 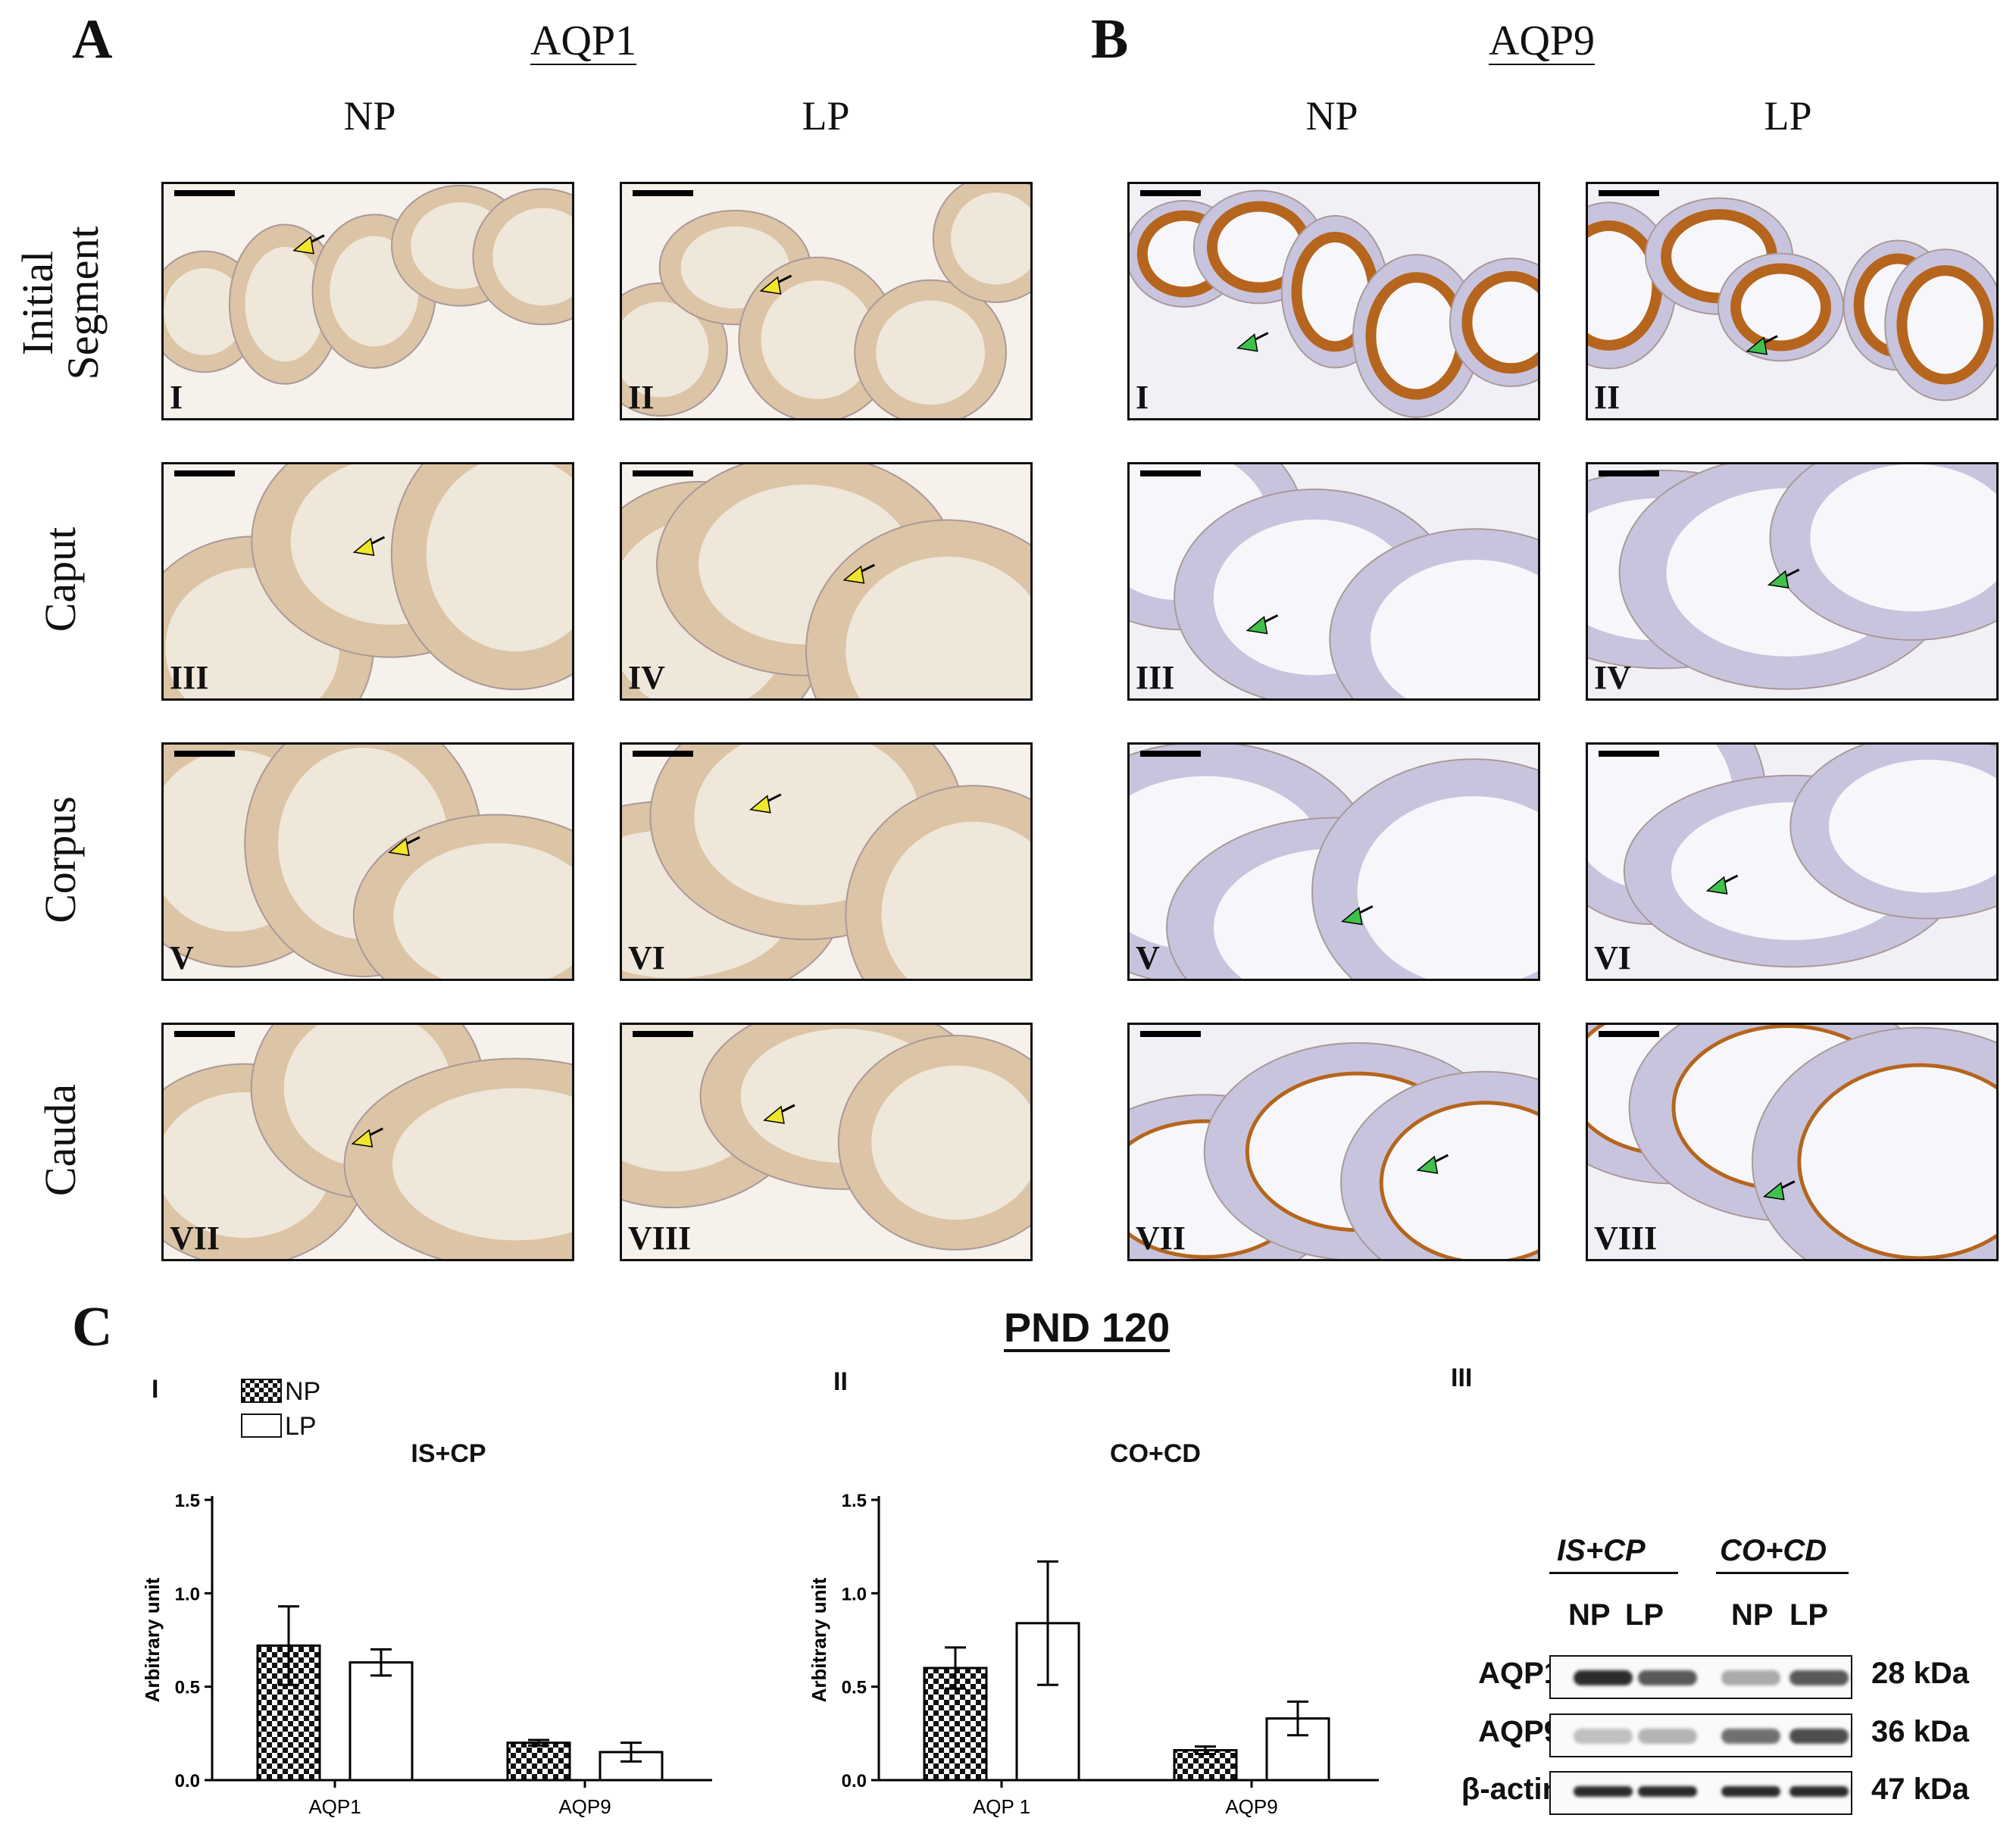 I want to click on row-label-initial-segment: Initial Segment, so click(x=60, y=303).